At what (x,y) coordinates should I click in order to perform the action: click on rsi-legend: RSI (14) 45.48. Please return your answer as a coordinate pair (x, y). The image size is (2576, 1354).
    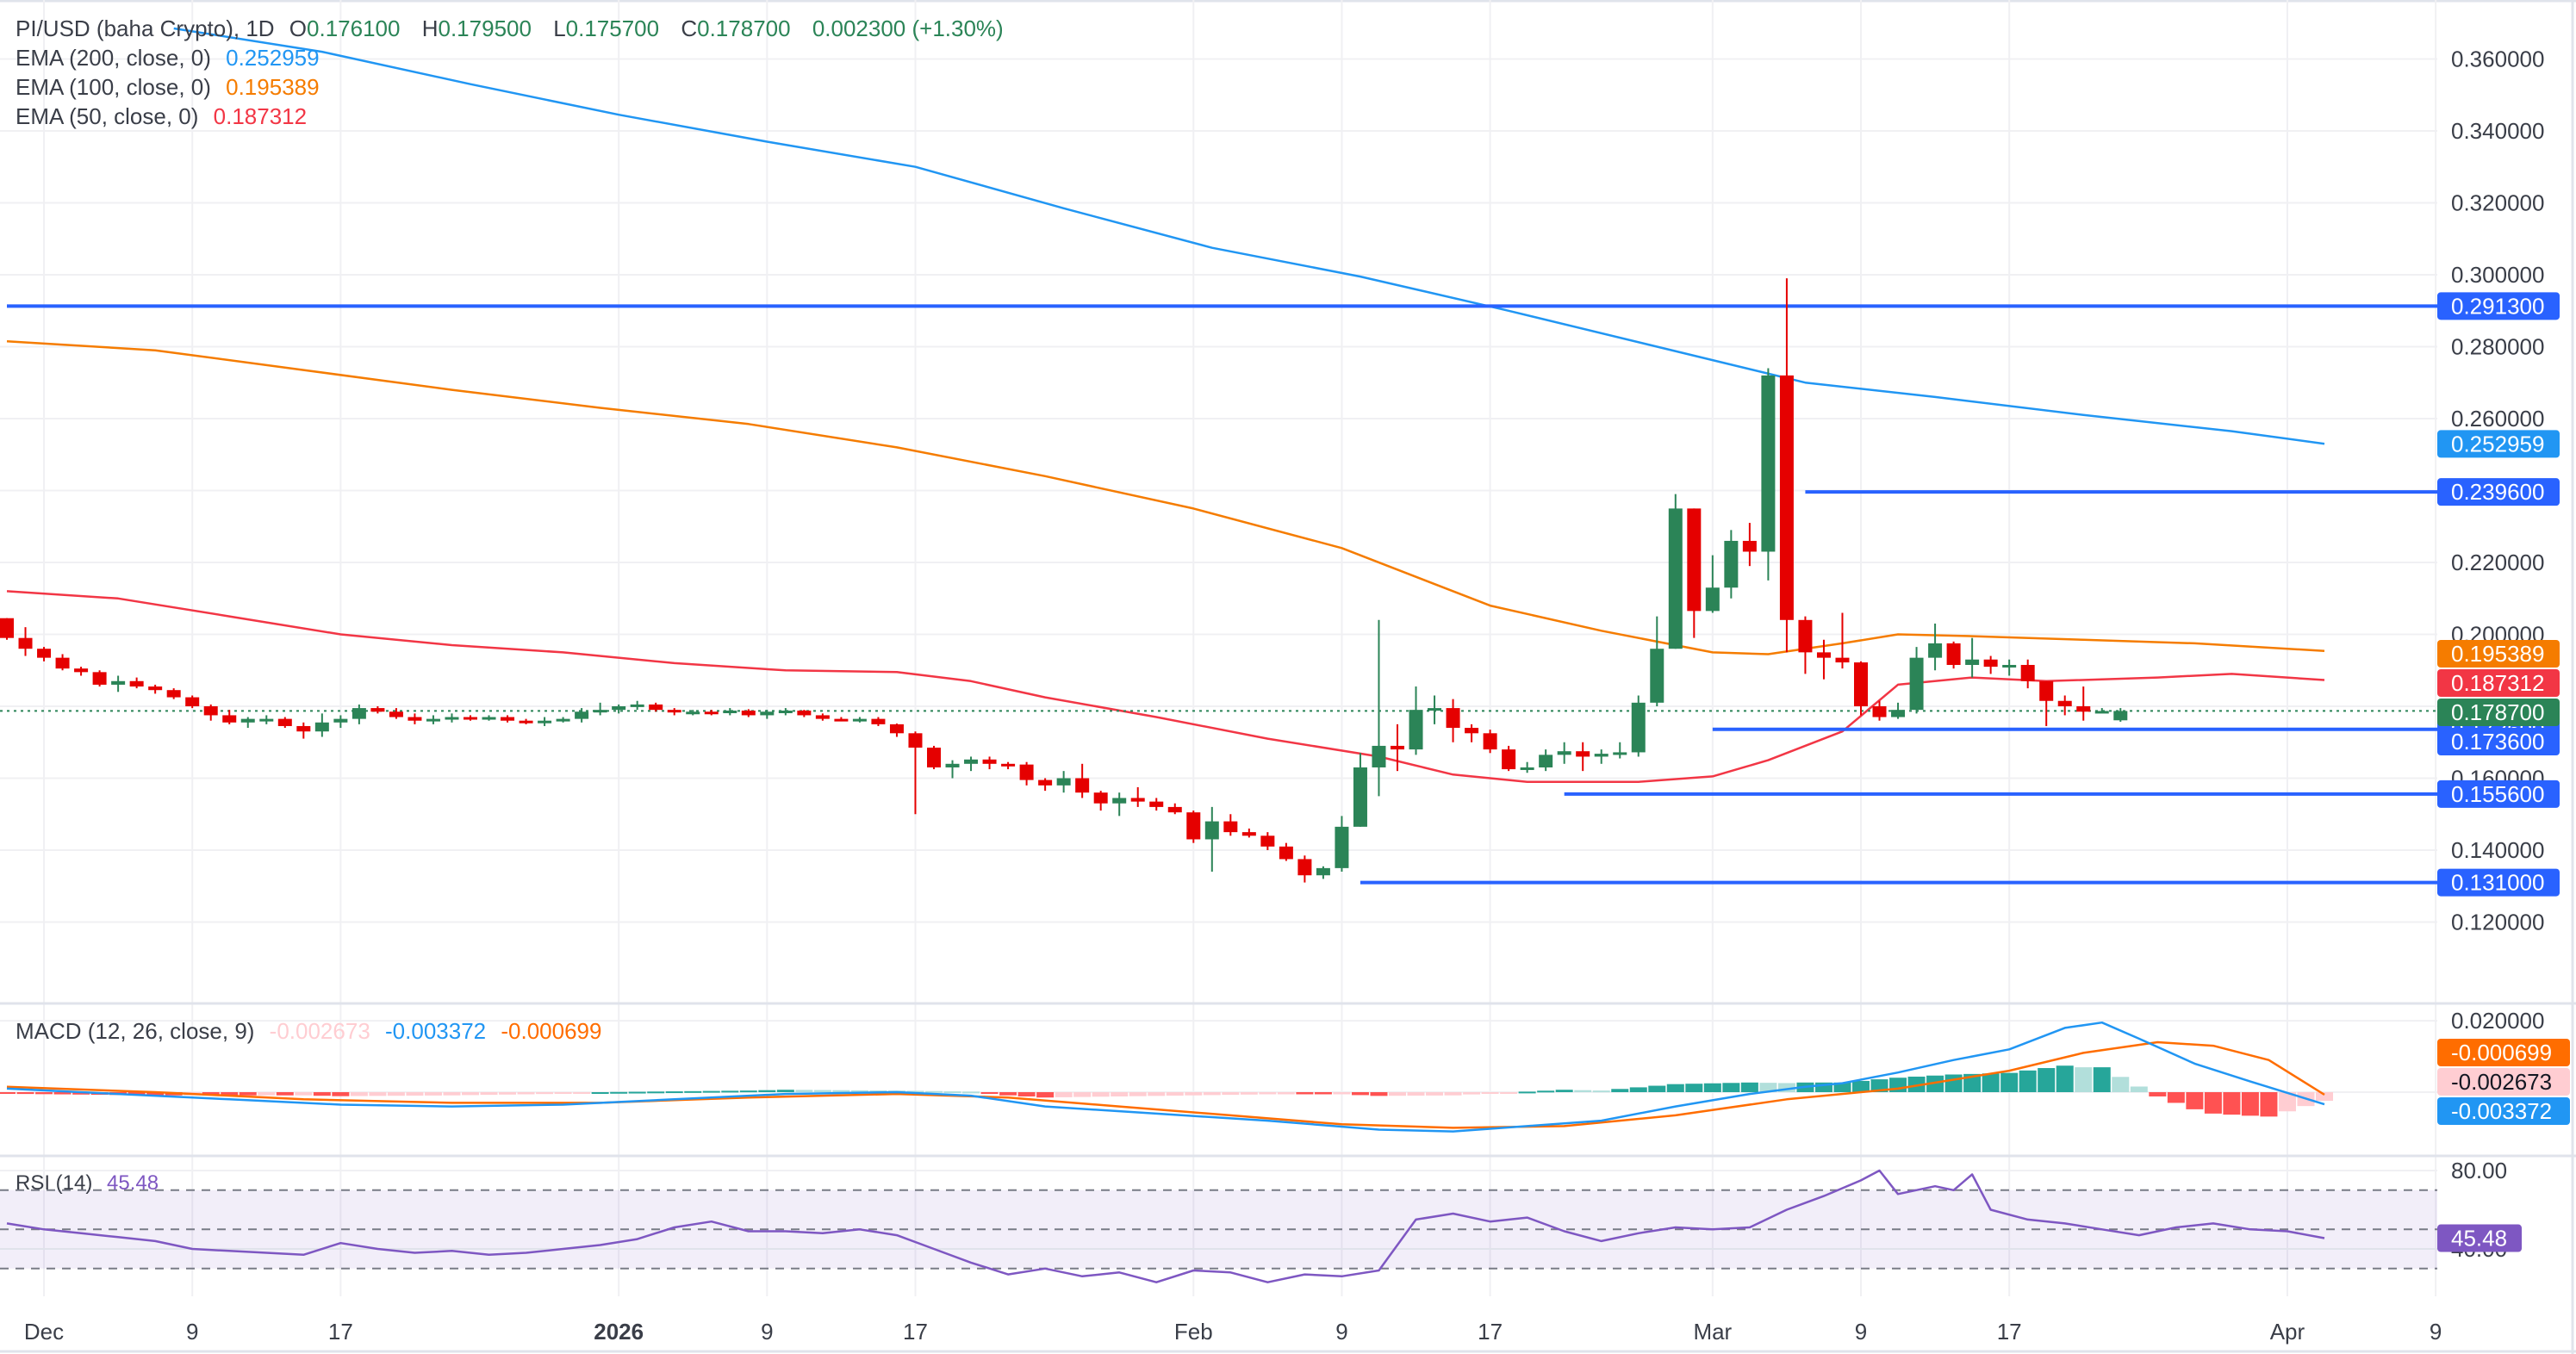
    Looking at the image, I should click on (92, 1183).